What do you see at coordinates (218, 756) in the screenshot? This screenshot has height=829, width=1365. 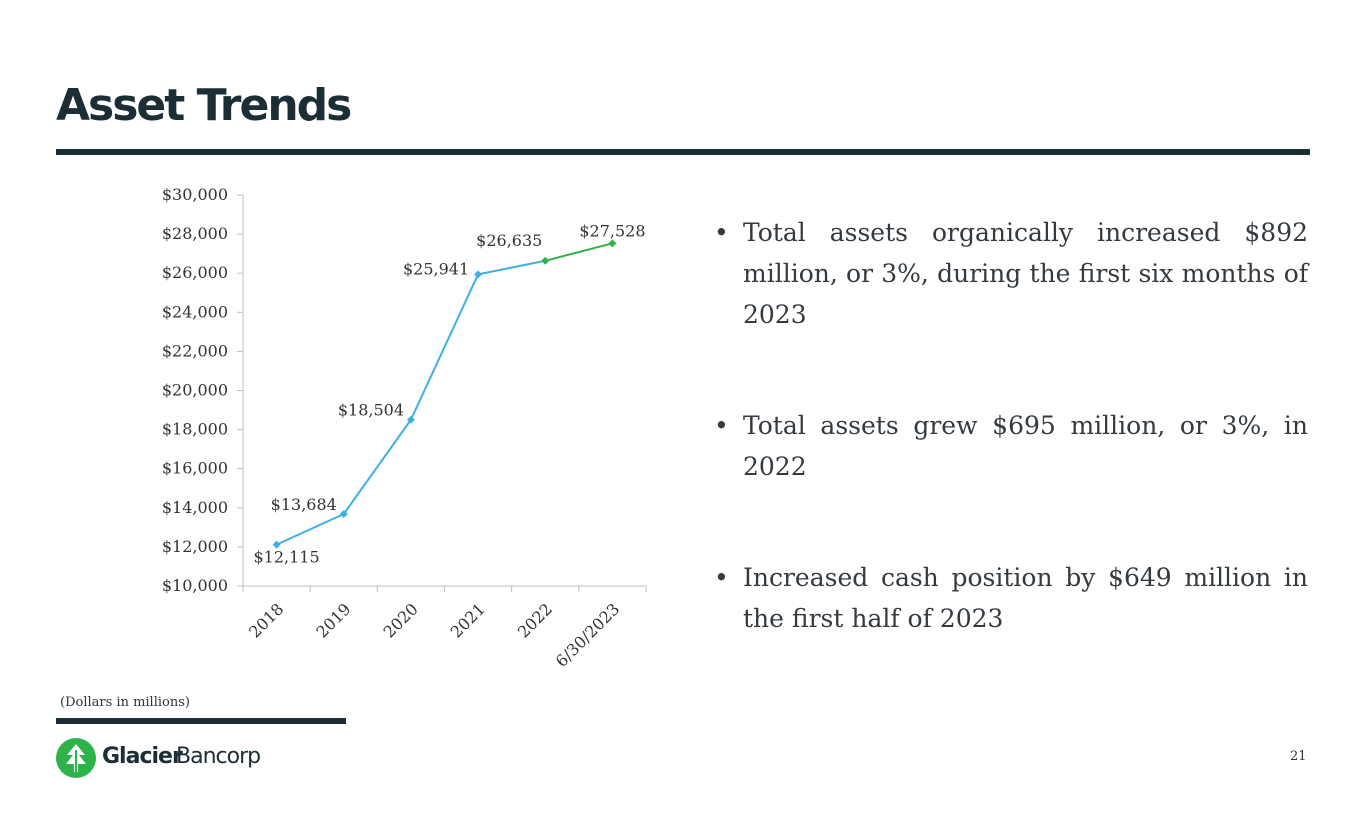 I see `logo-wordmark-bancorp: Bancorp` at bounding box center [218, 756].